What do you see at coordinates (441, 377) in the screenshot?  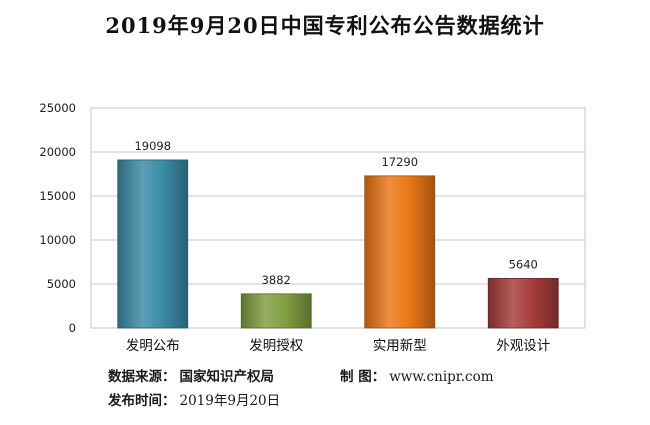 I see `chart-credit-value: www.cnipr.com` at bounding box center [441, 377].